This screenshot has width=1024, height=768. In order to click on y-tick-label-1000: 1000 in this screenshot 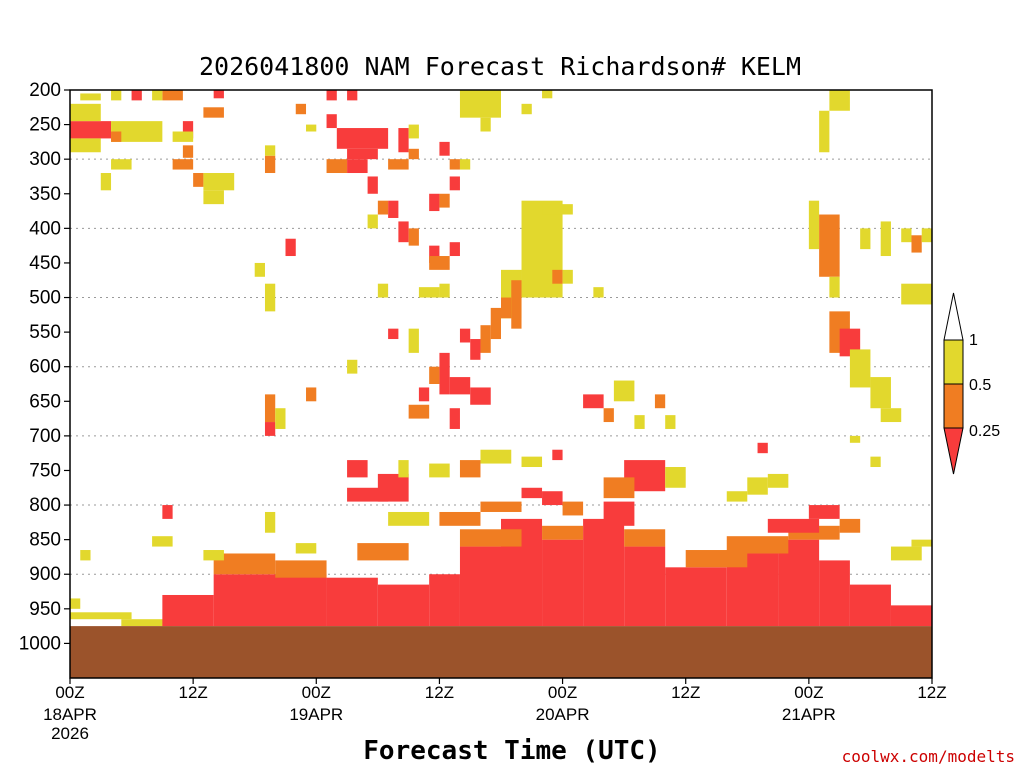, I will do `click(40, 643)`.